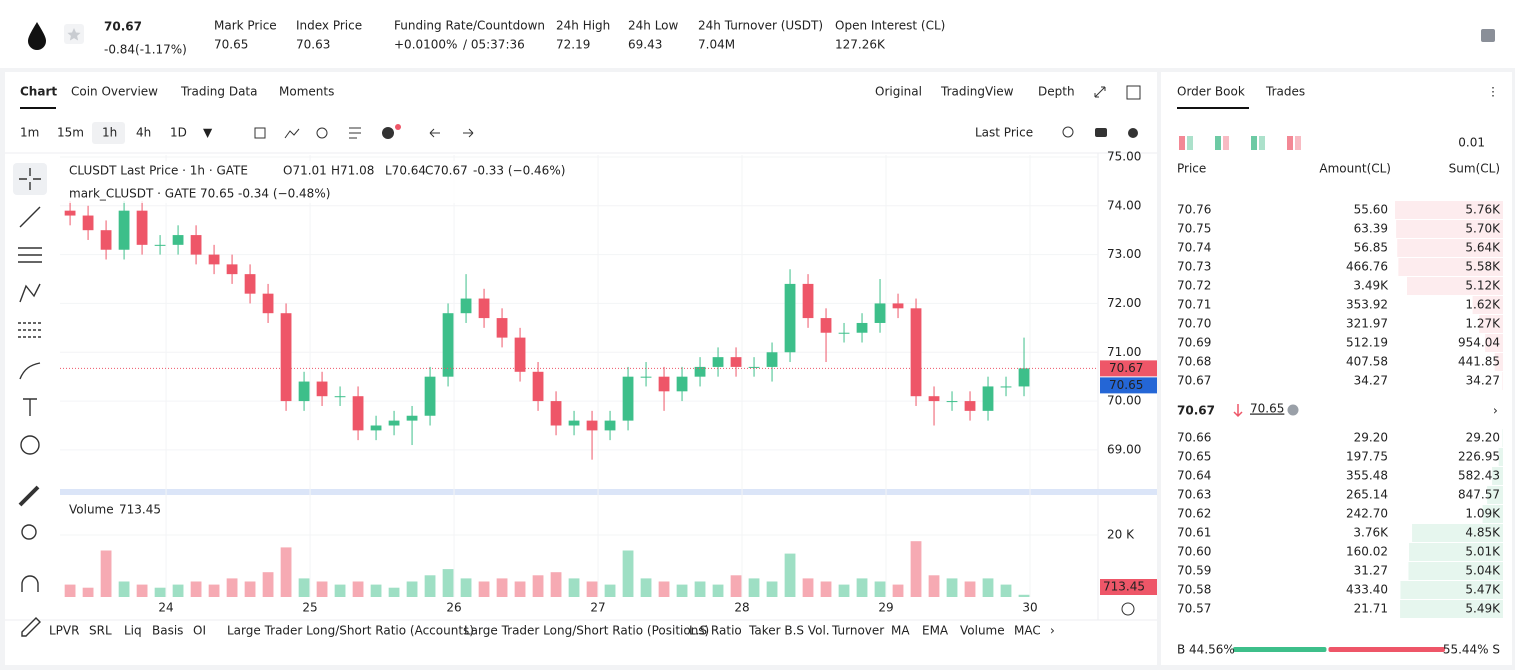 The image size is (1515, 670). Describe the element at coordinates (306, 92) in the screenshot. I see `chart-tab: Moments` at that location.